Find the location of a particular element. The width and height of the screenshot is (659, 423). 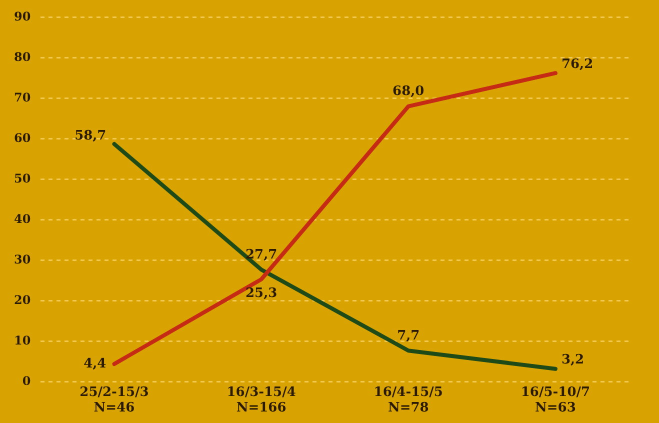

y-tick-label: 0 is located at coordinates (26, 381).